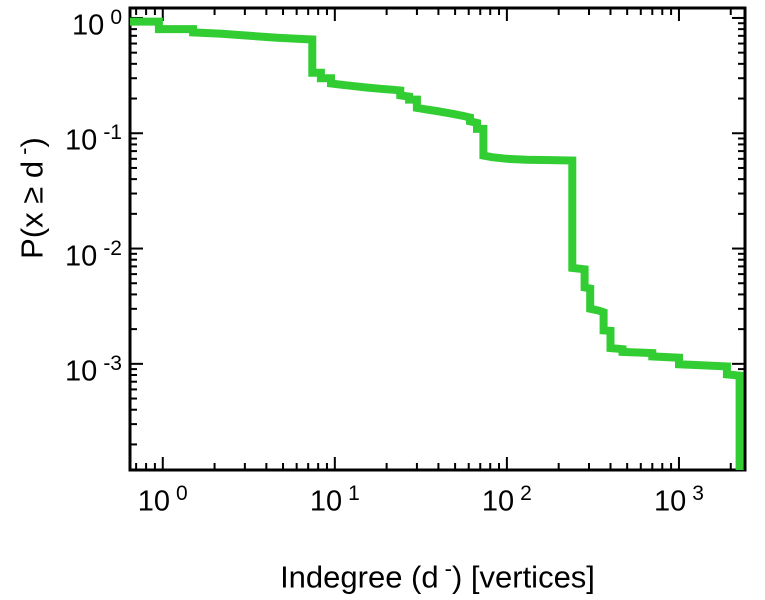  Describe the element at coordinates (526, 493) in the screenshot. I see `x-tick-label-2-exponent: 2` at that location.